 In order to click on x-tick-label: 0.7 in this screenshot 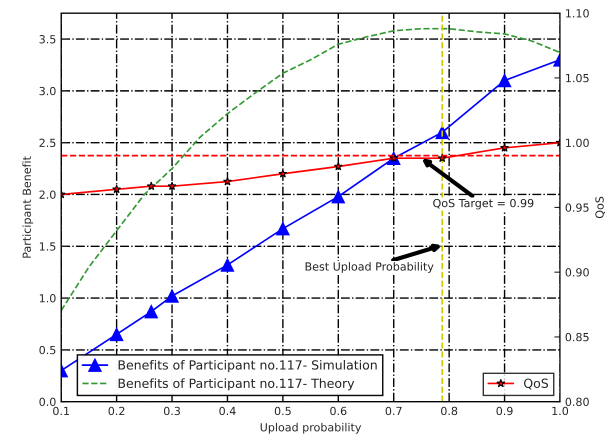, I will do `click(394, 411)`.